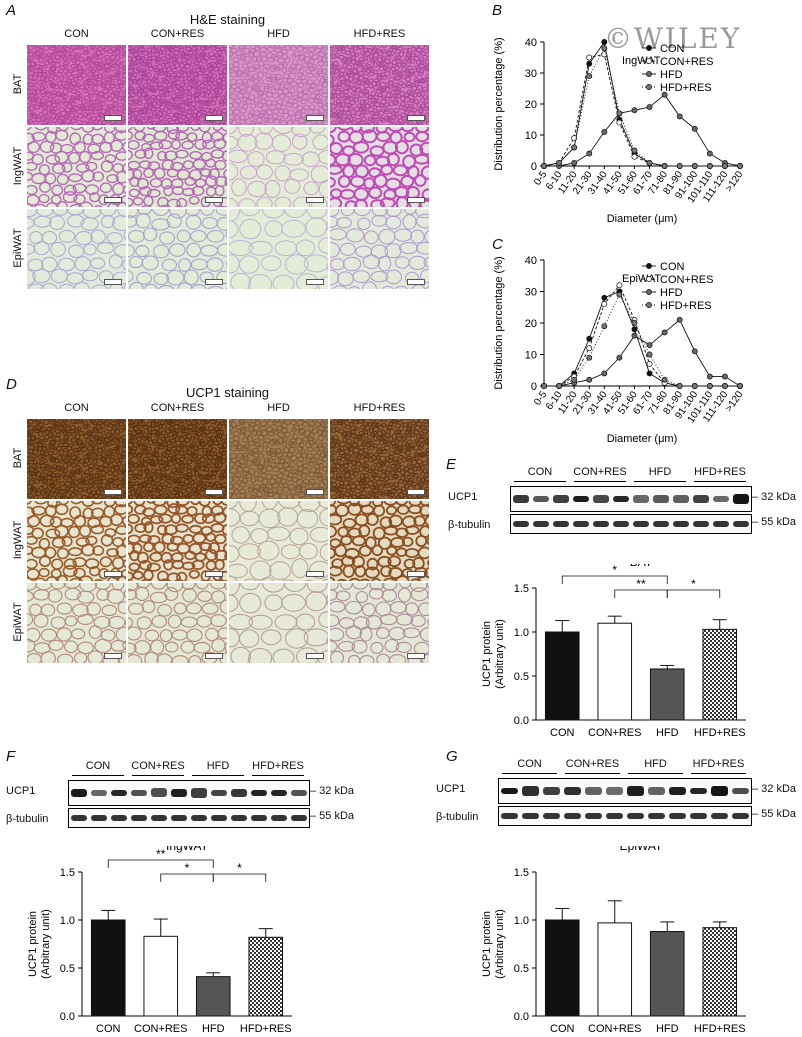  What do you see at coordinates (278, 766) in the screenshot?
I see `ingwat-wb-group-hfd-res: HFD+RES` at bounding box center [278, 766].